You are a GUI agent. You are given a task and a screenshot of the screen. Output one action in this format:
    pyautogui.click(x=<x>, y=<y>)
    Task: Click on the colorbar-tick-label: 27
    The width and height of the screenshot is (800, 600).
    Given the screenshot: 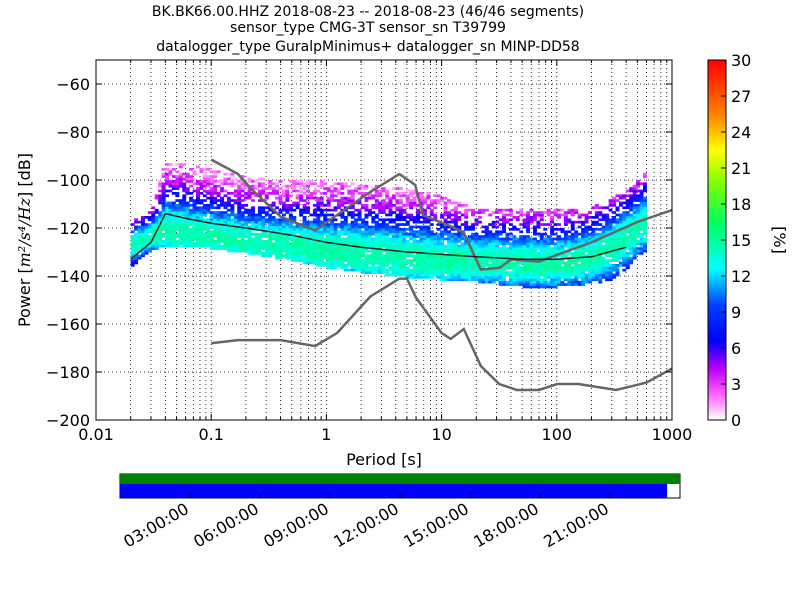 What is the action you would take?
    pyautogui.click(x=741, y=96)
    